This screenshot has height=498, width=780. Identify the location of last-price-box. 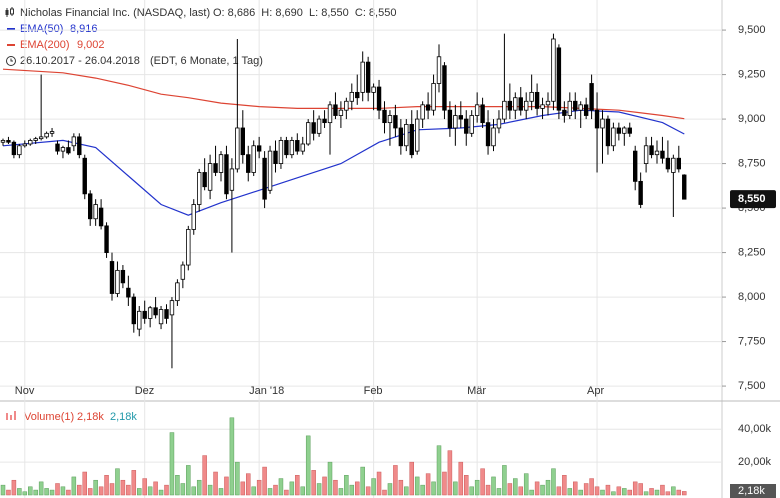
(753, 199).